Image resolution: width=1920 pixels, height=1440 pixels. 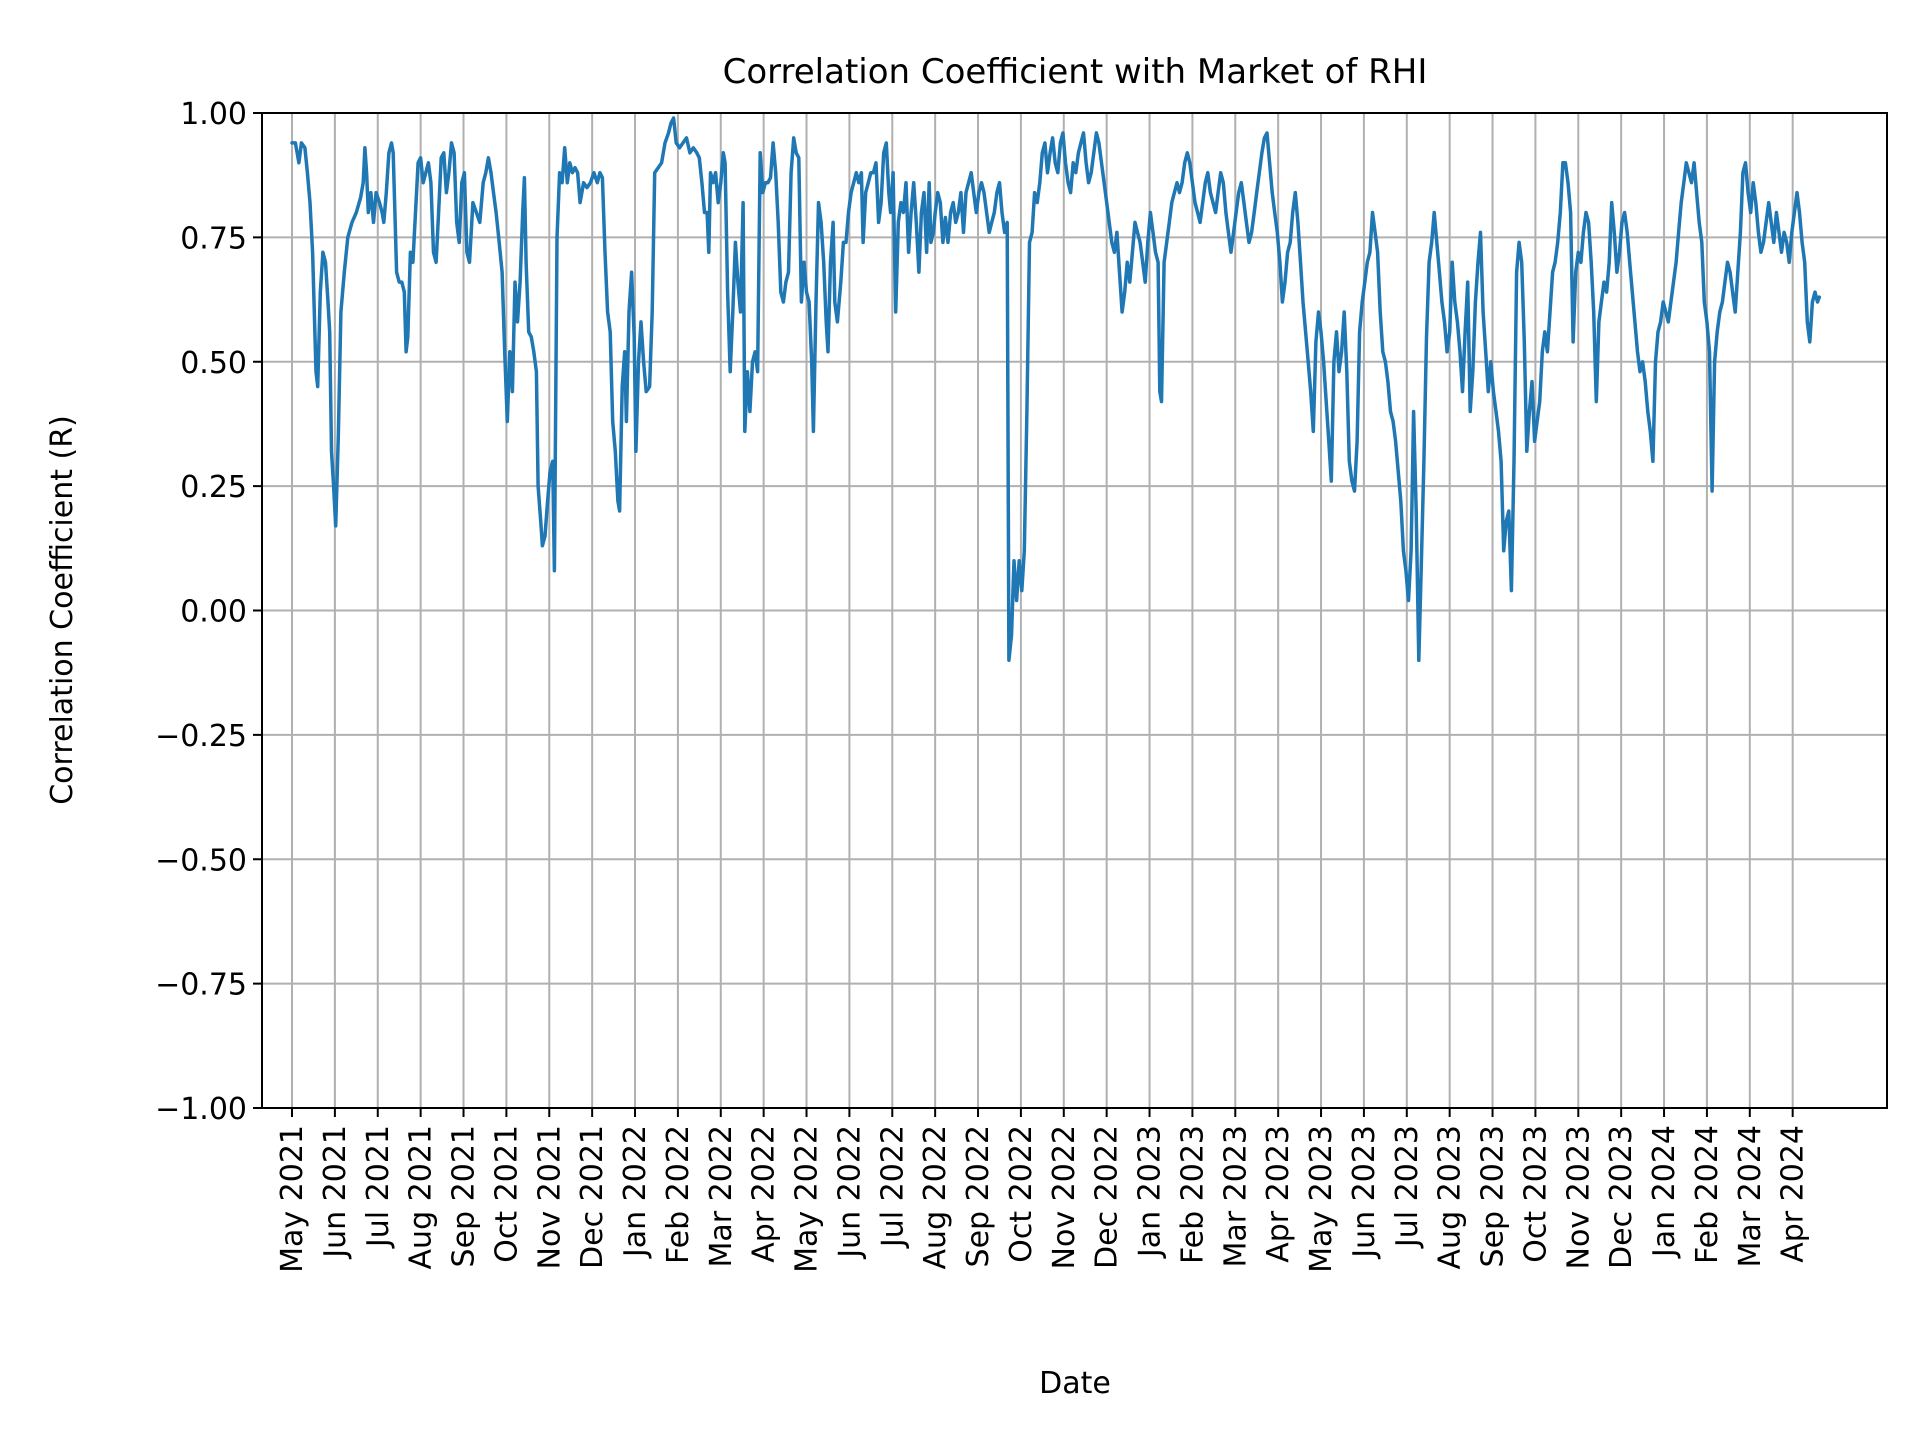 I want to click on y-tick-label: 0.50, so click(x=213, y=363).